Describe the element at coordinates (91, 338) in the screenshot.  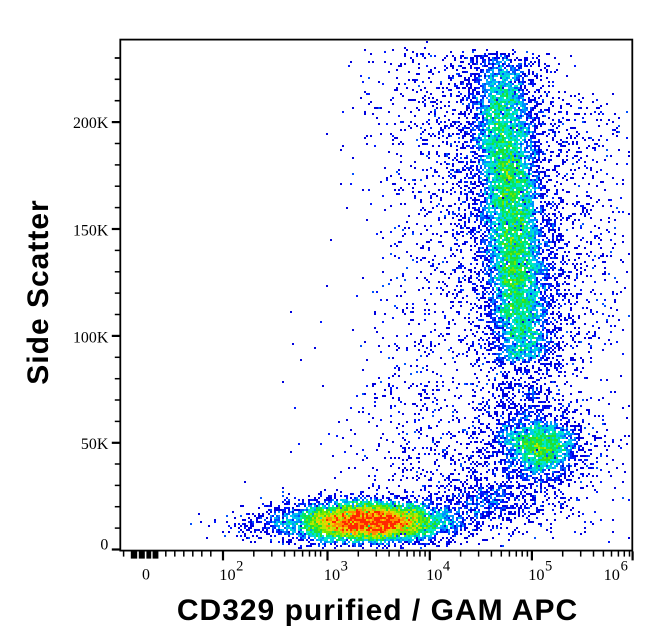
I see `svg-text: 100K` at that location.